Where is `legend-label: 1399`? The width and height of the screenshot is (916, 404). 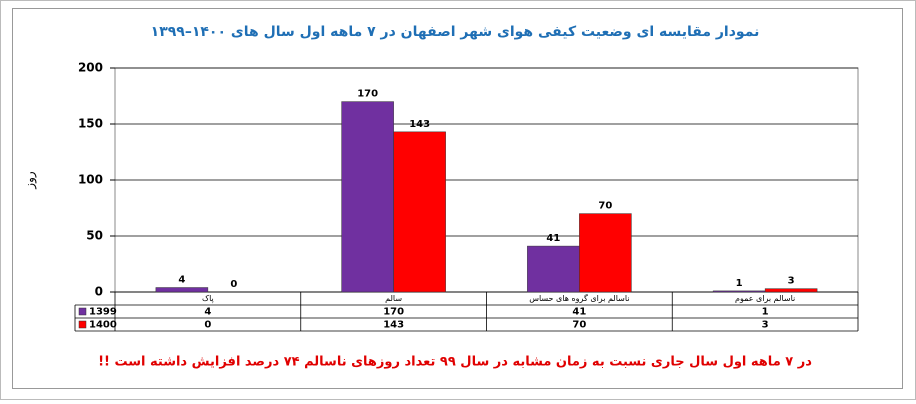 legend-label: 1399 is located at coordinates (103, 312).